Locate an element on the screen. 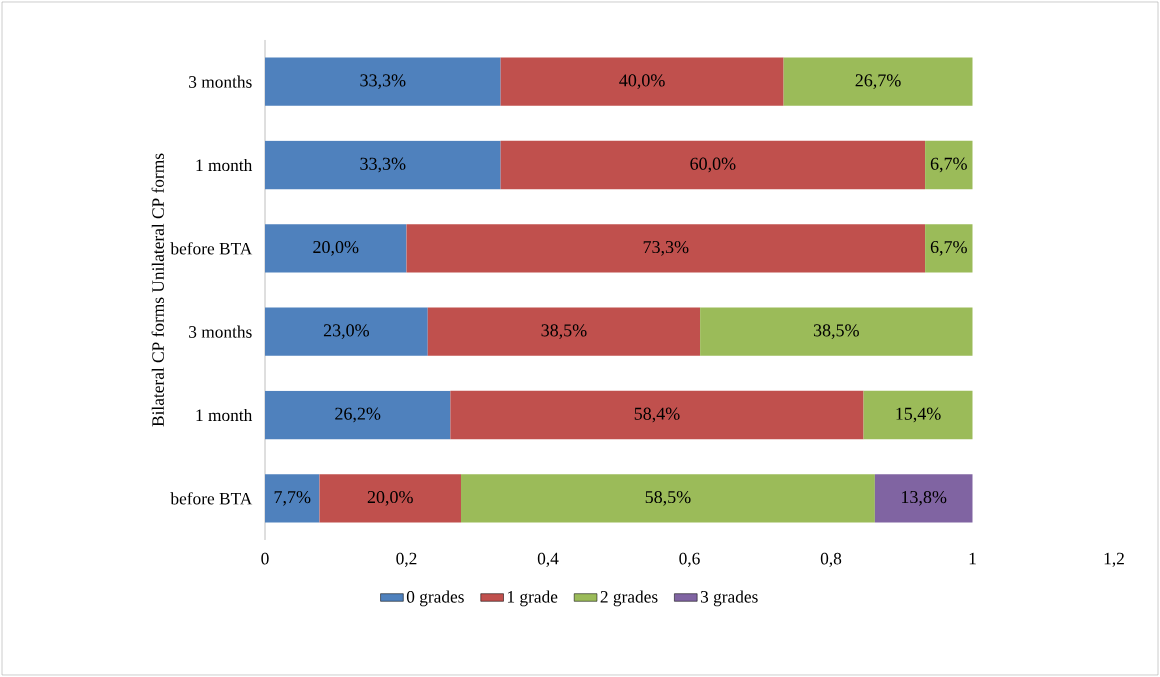 The width and height of the screenshot is (1160, 677). data-label: 40,0% is located at coordinates (642, 82).